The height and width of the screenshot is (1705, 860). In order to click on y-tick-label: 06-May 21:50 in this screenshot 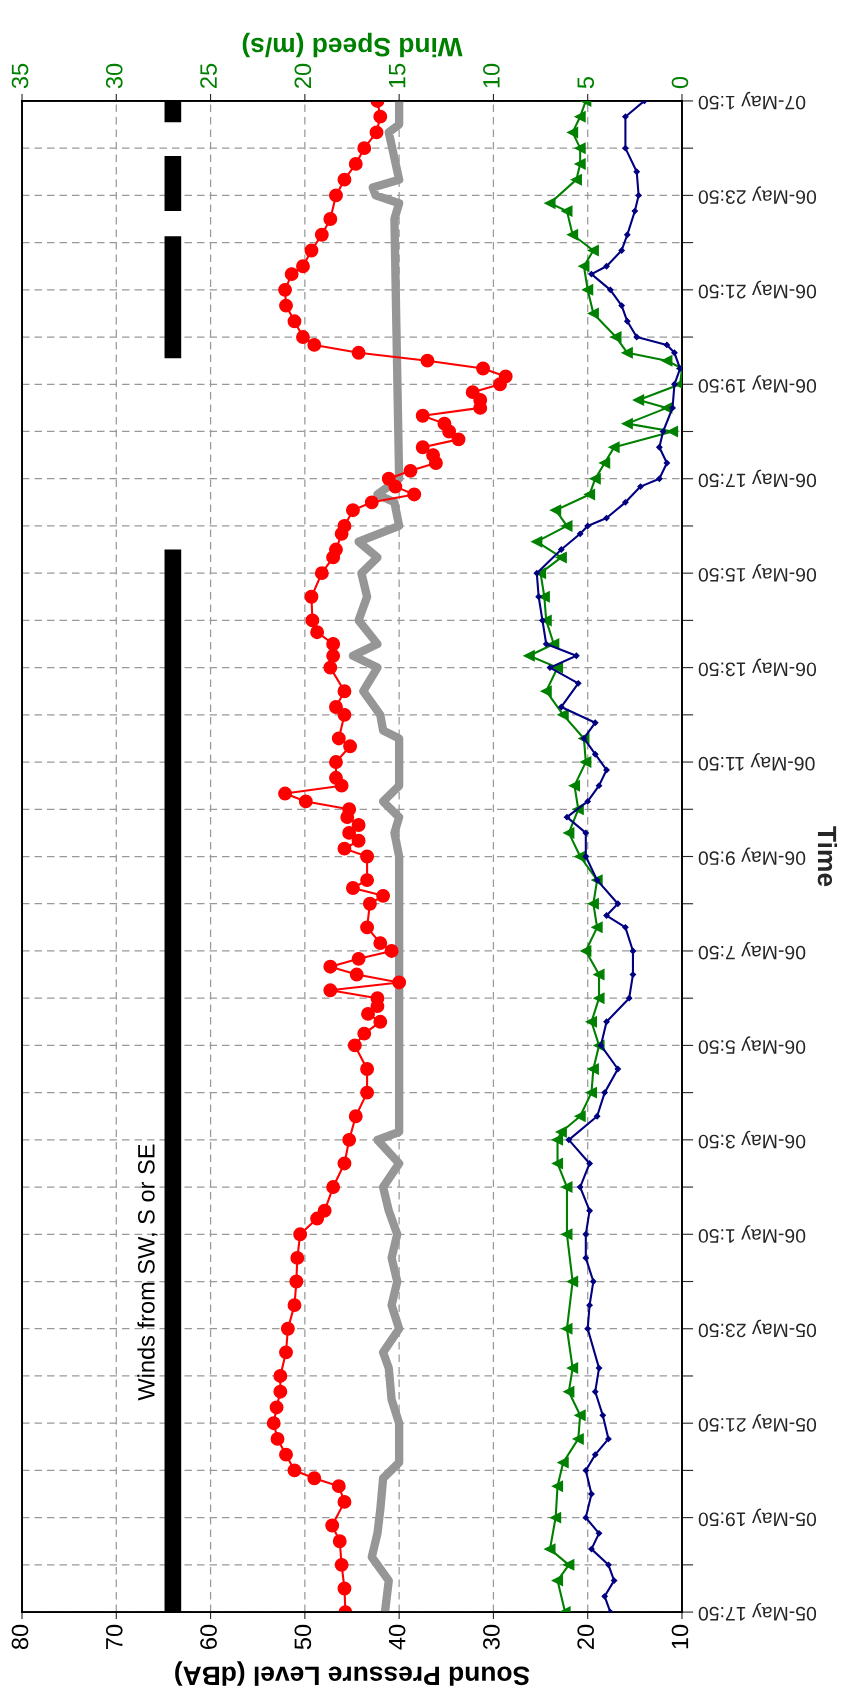, I will do `click(757, 289)`.